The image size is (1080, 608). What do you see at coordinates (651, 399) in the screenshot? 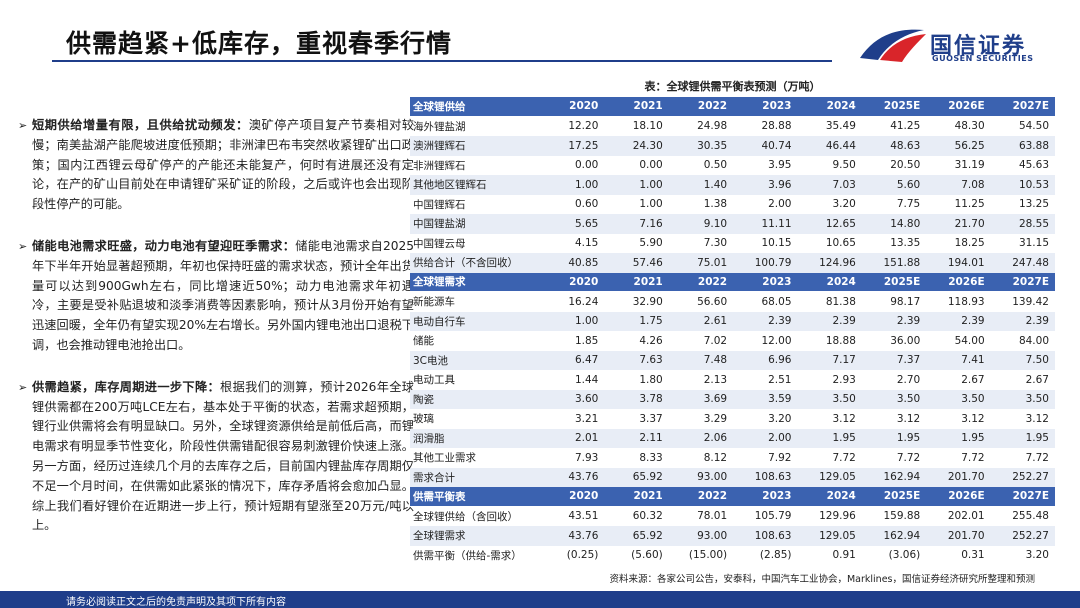
I see `table-cell: 3.78` at bounding box center [651, 399].